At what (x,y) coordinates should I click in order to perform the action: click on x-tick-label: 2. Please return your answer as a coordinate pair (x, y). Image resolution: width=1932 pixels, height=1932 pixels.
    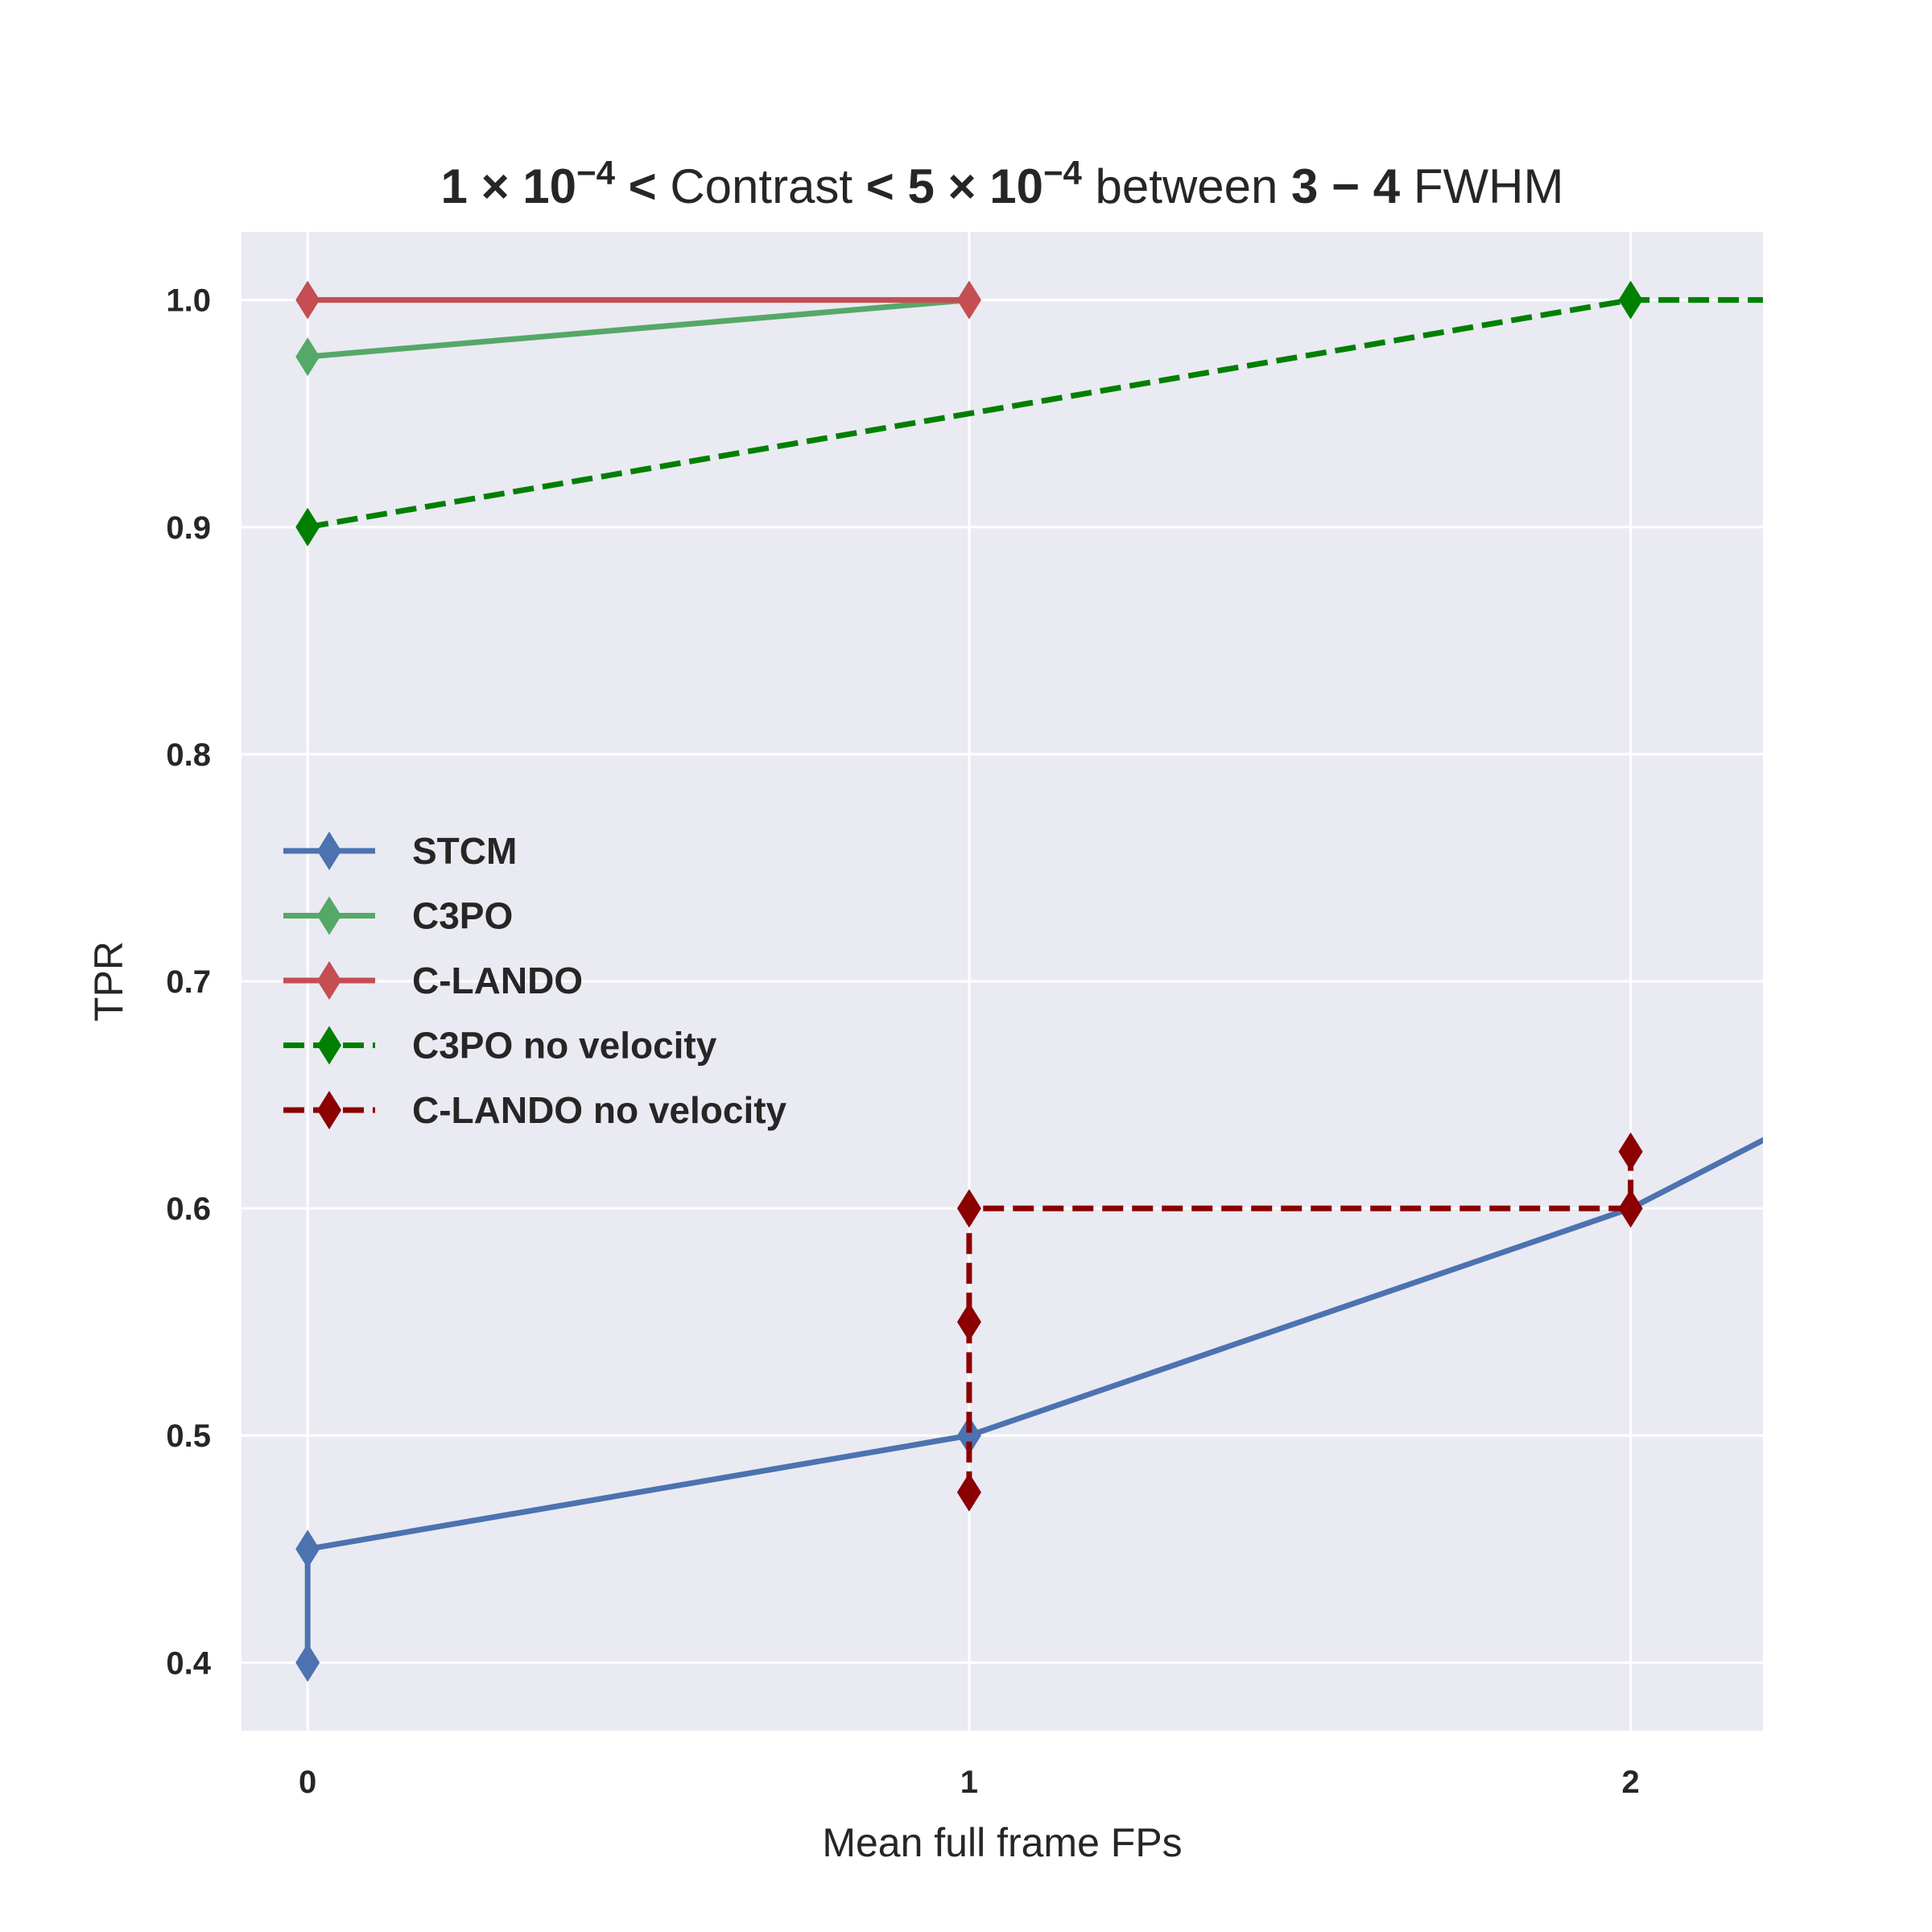
    Looking at the image, I should click on (1631, 1782).